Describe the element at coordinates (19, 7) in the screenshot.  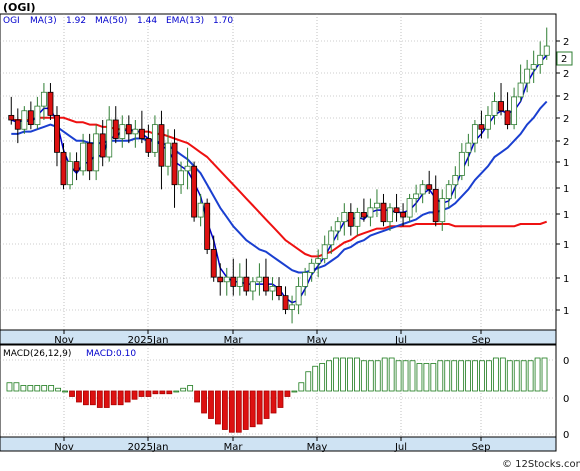
I see `chart-title: (OGI)` at that location.